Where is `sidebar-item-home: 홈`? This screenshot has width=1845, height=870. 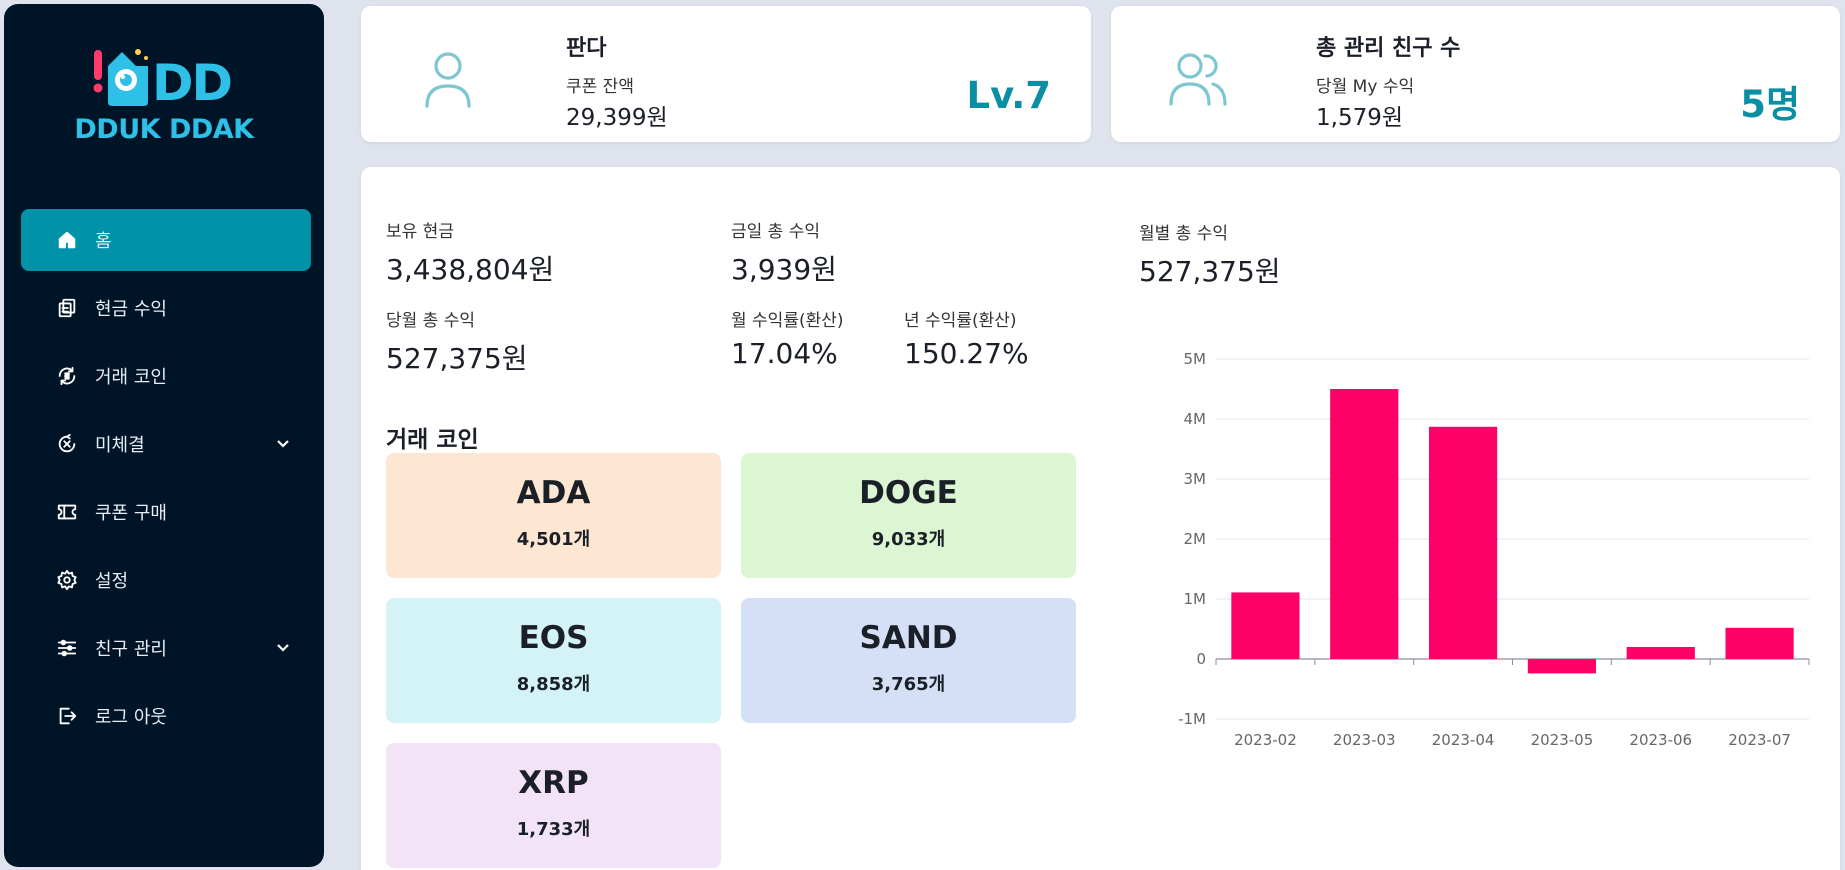 sidebar-item-home: 홈 is located at coordinates (166, 240).